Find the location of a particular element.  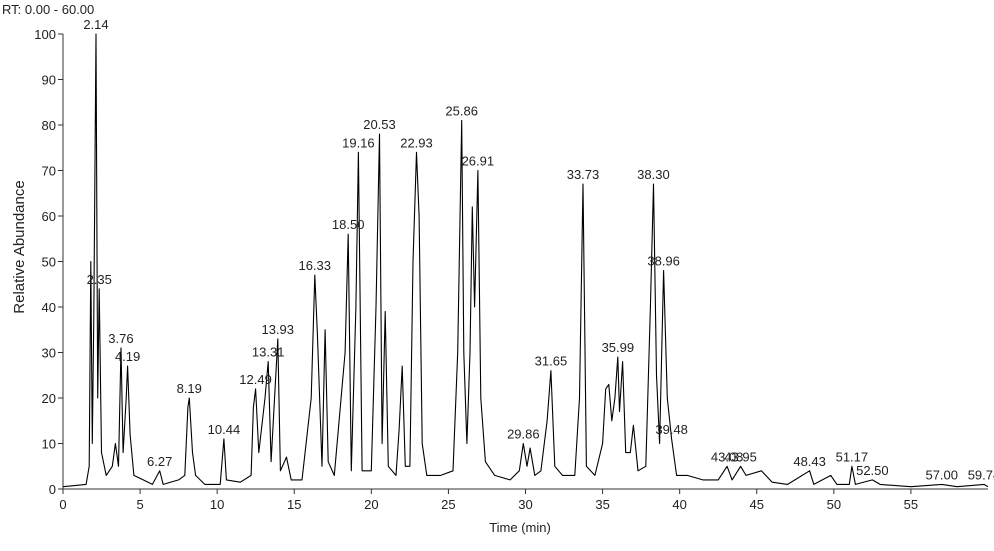

peak-label: 31.65 is located at coordinates (551, 361).